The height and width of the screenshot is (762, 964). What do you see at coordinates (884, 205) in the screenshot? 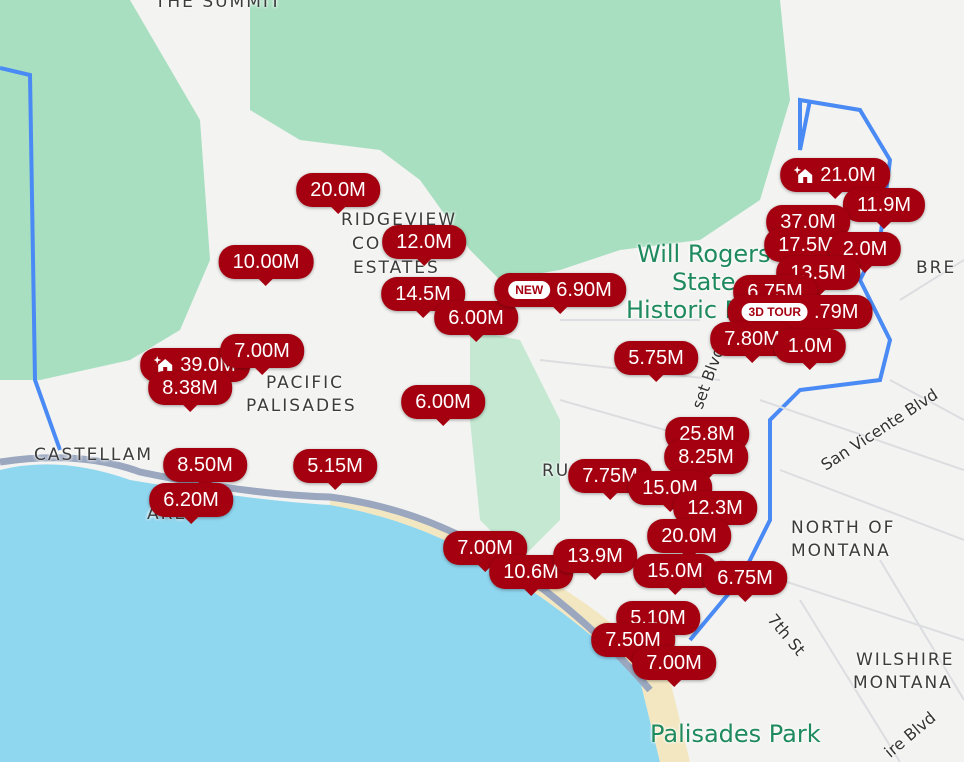
I see `marker-price: 11.9M` at bounding box center [884, 205].